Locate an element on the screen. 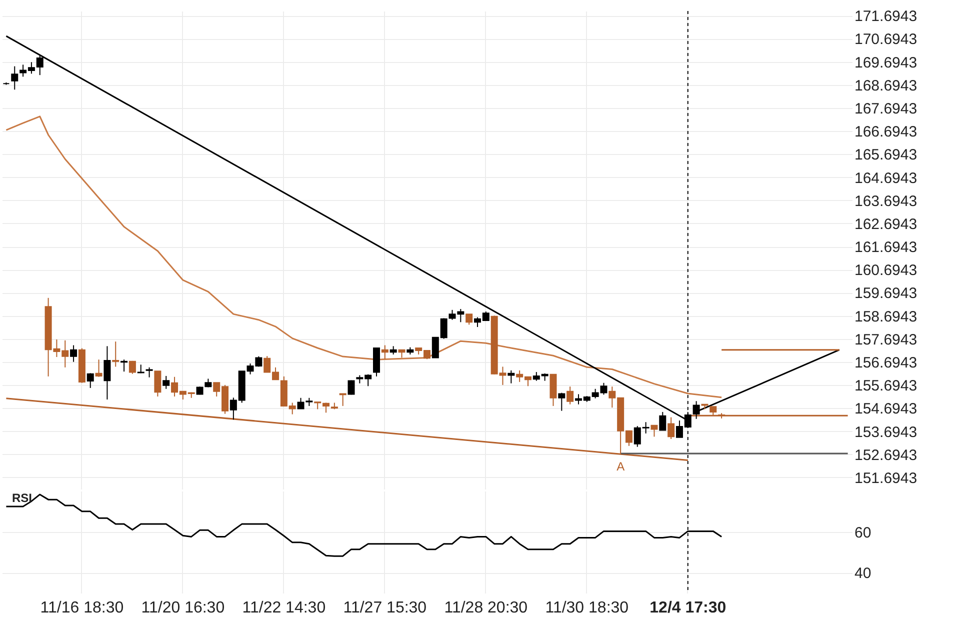 The image size is (960, 640). x-tick-label: 11/16 18:30 is located at coordinates (82, 608).